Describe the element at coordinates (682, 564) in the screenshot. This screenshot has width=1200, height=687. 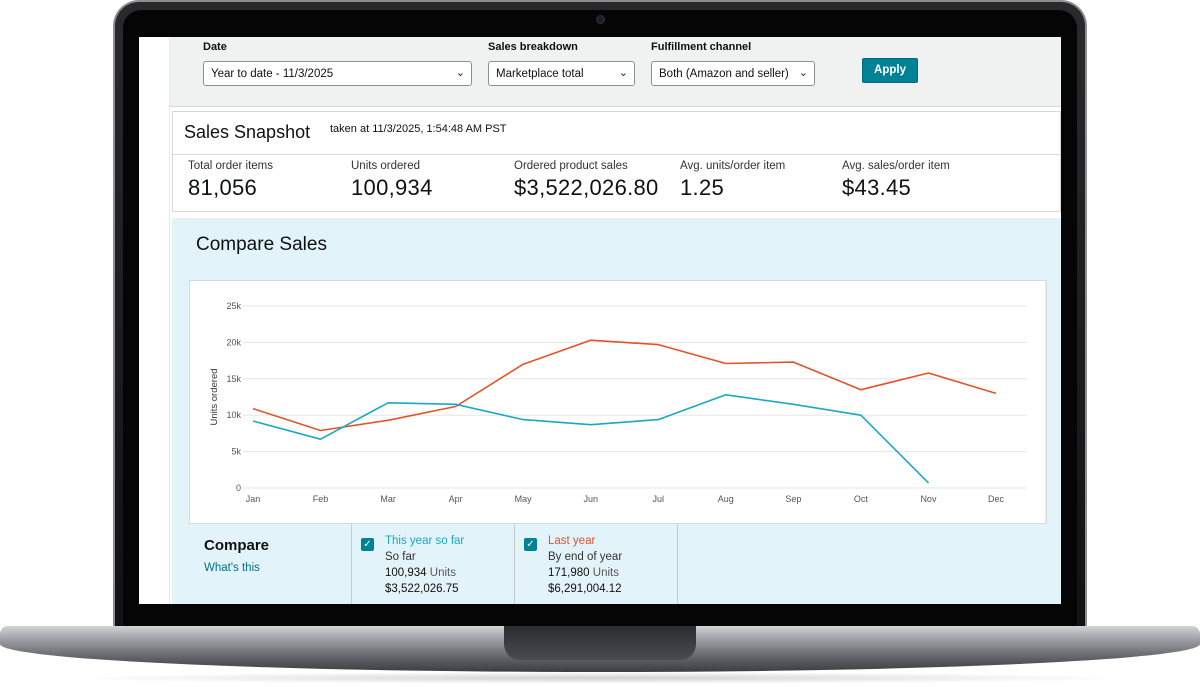
I see `legend-divider` at that location.